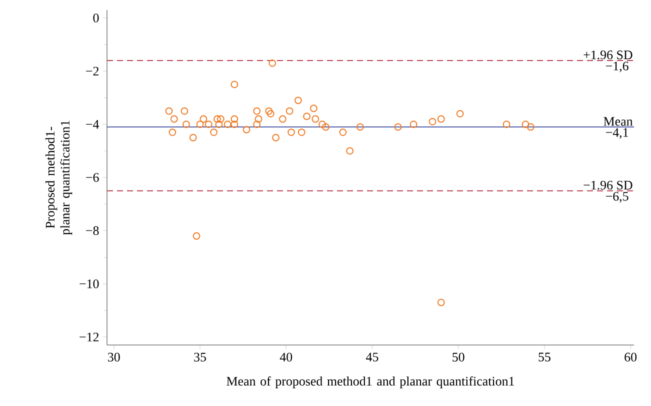 This screenshot has width=651, height=406. I want to click on annotation: −6,5, so click(617, 197).